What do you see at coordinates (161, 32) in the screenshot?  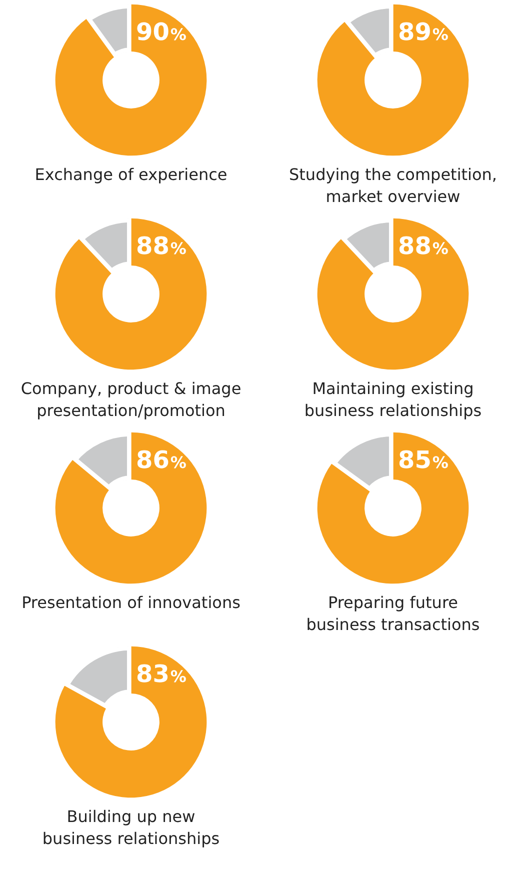 I see `data-label: 90%` at bounding box center [161, 32].